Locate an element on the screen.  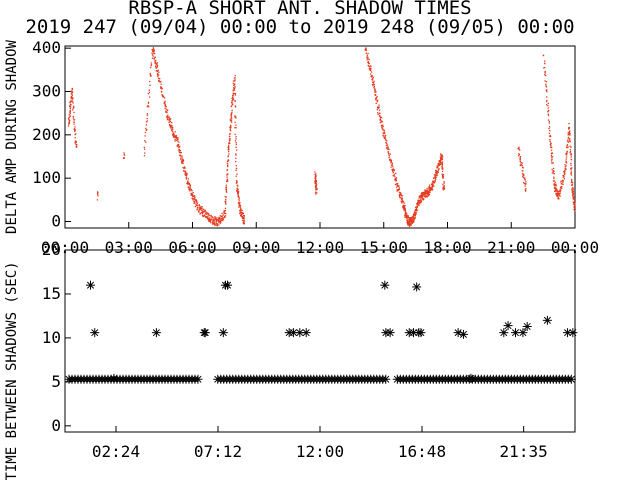
top-x-tick-label: 15:00 is located at coordinates (384, 247).